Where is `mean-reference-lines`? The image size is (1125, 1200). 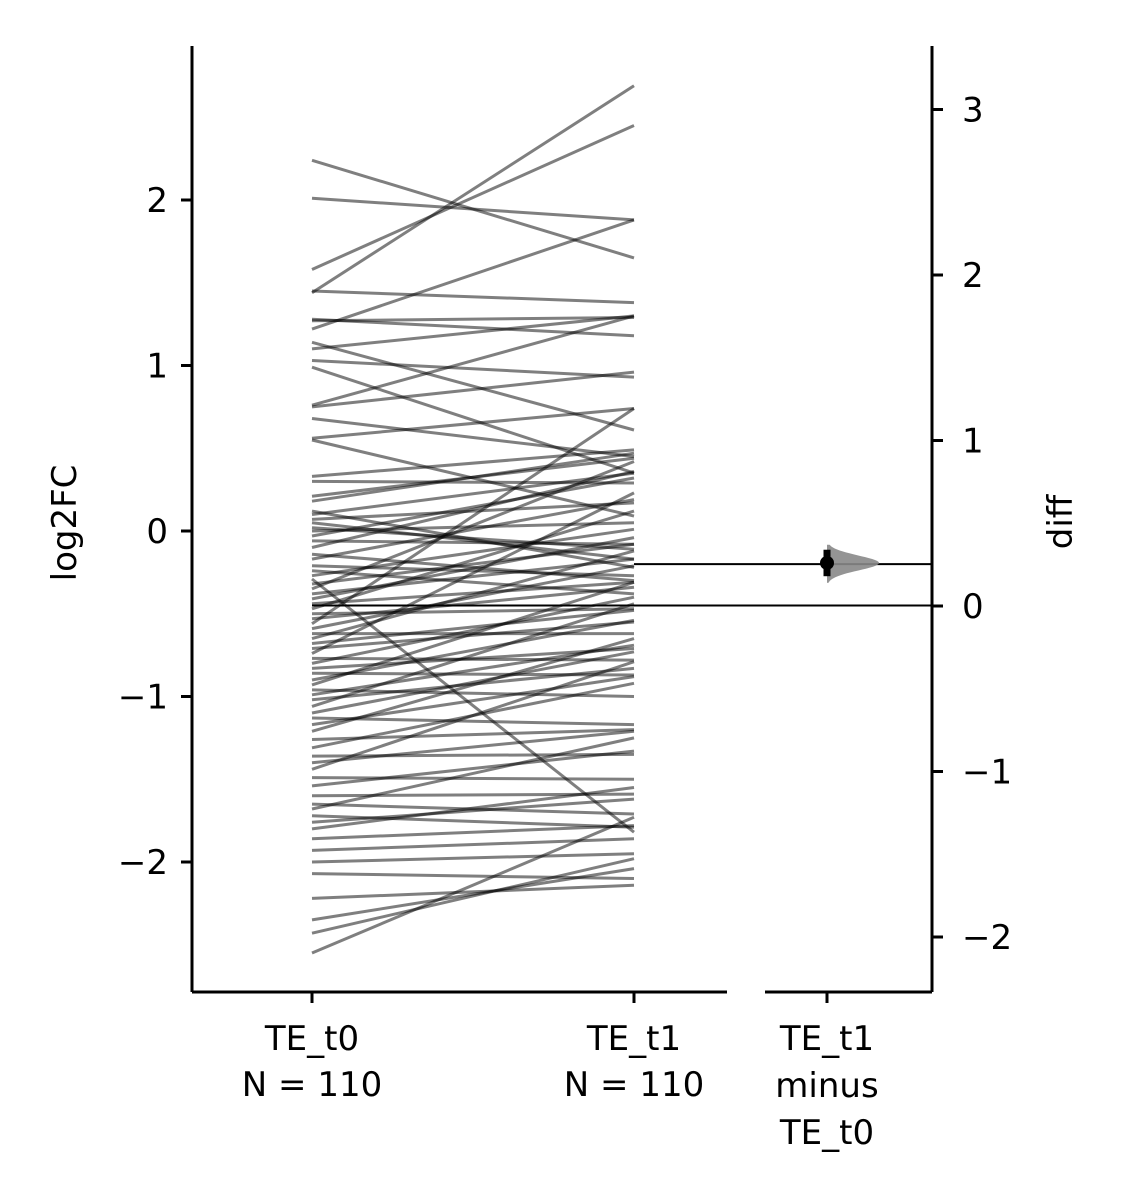 mean-reference-lines is located at coordinates (622, 585).